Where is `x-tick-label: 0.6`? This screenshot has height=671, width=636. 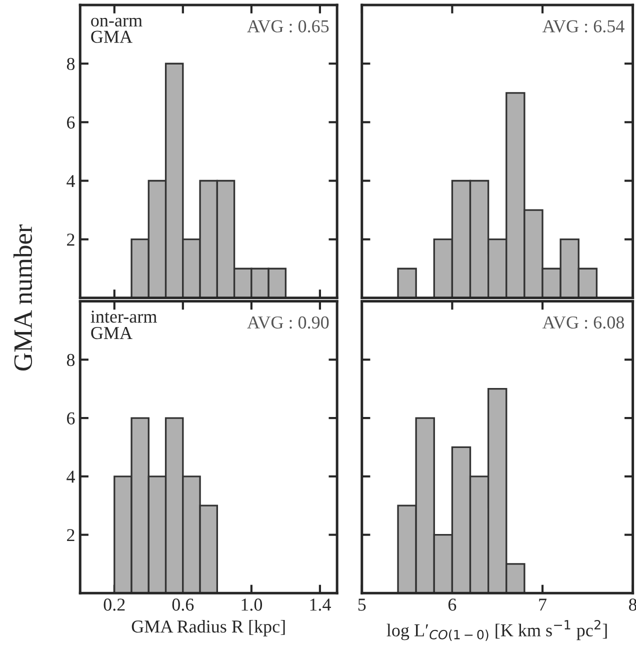 x-tick-label: 0.6 is located at coordinates (183, 604).